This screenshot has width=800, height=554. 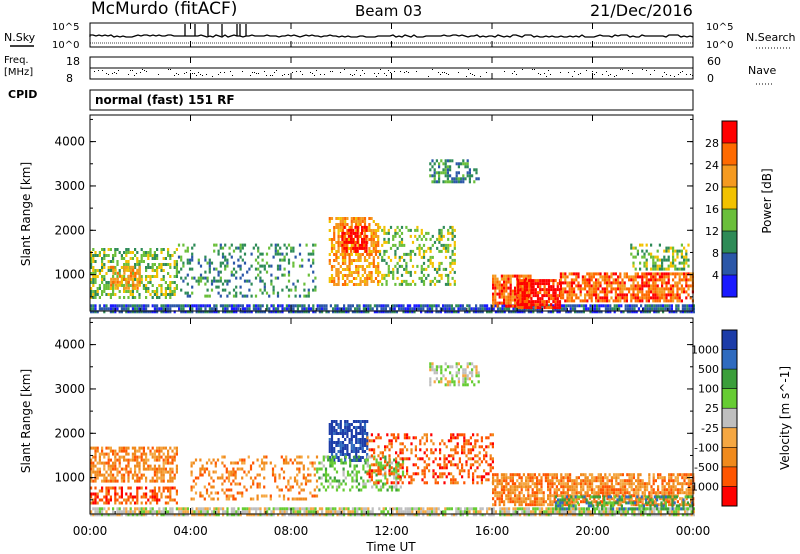 I want to click on freq-label: Freq., so click(x=16, y=60).